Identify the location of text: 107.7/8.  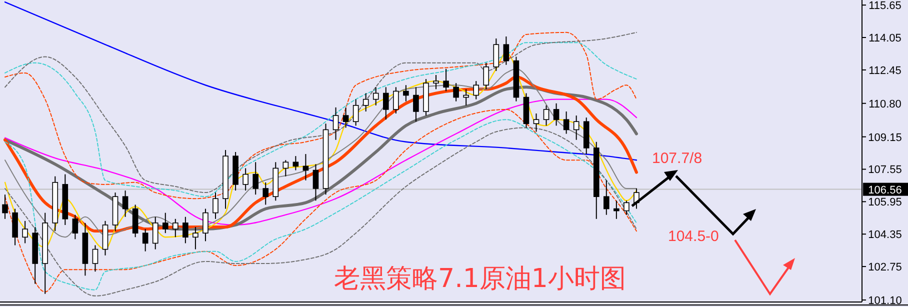
(677, 158).